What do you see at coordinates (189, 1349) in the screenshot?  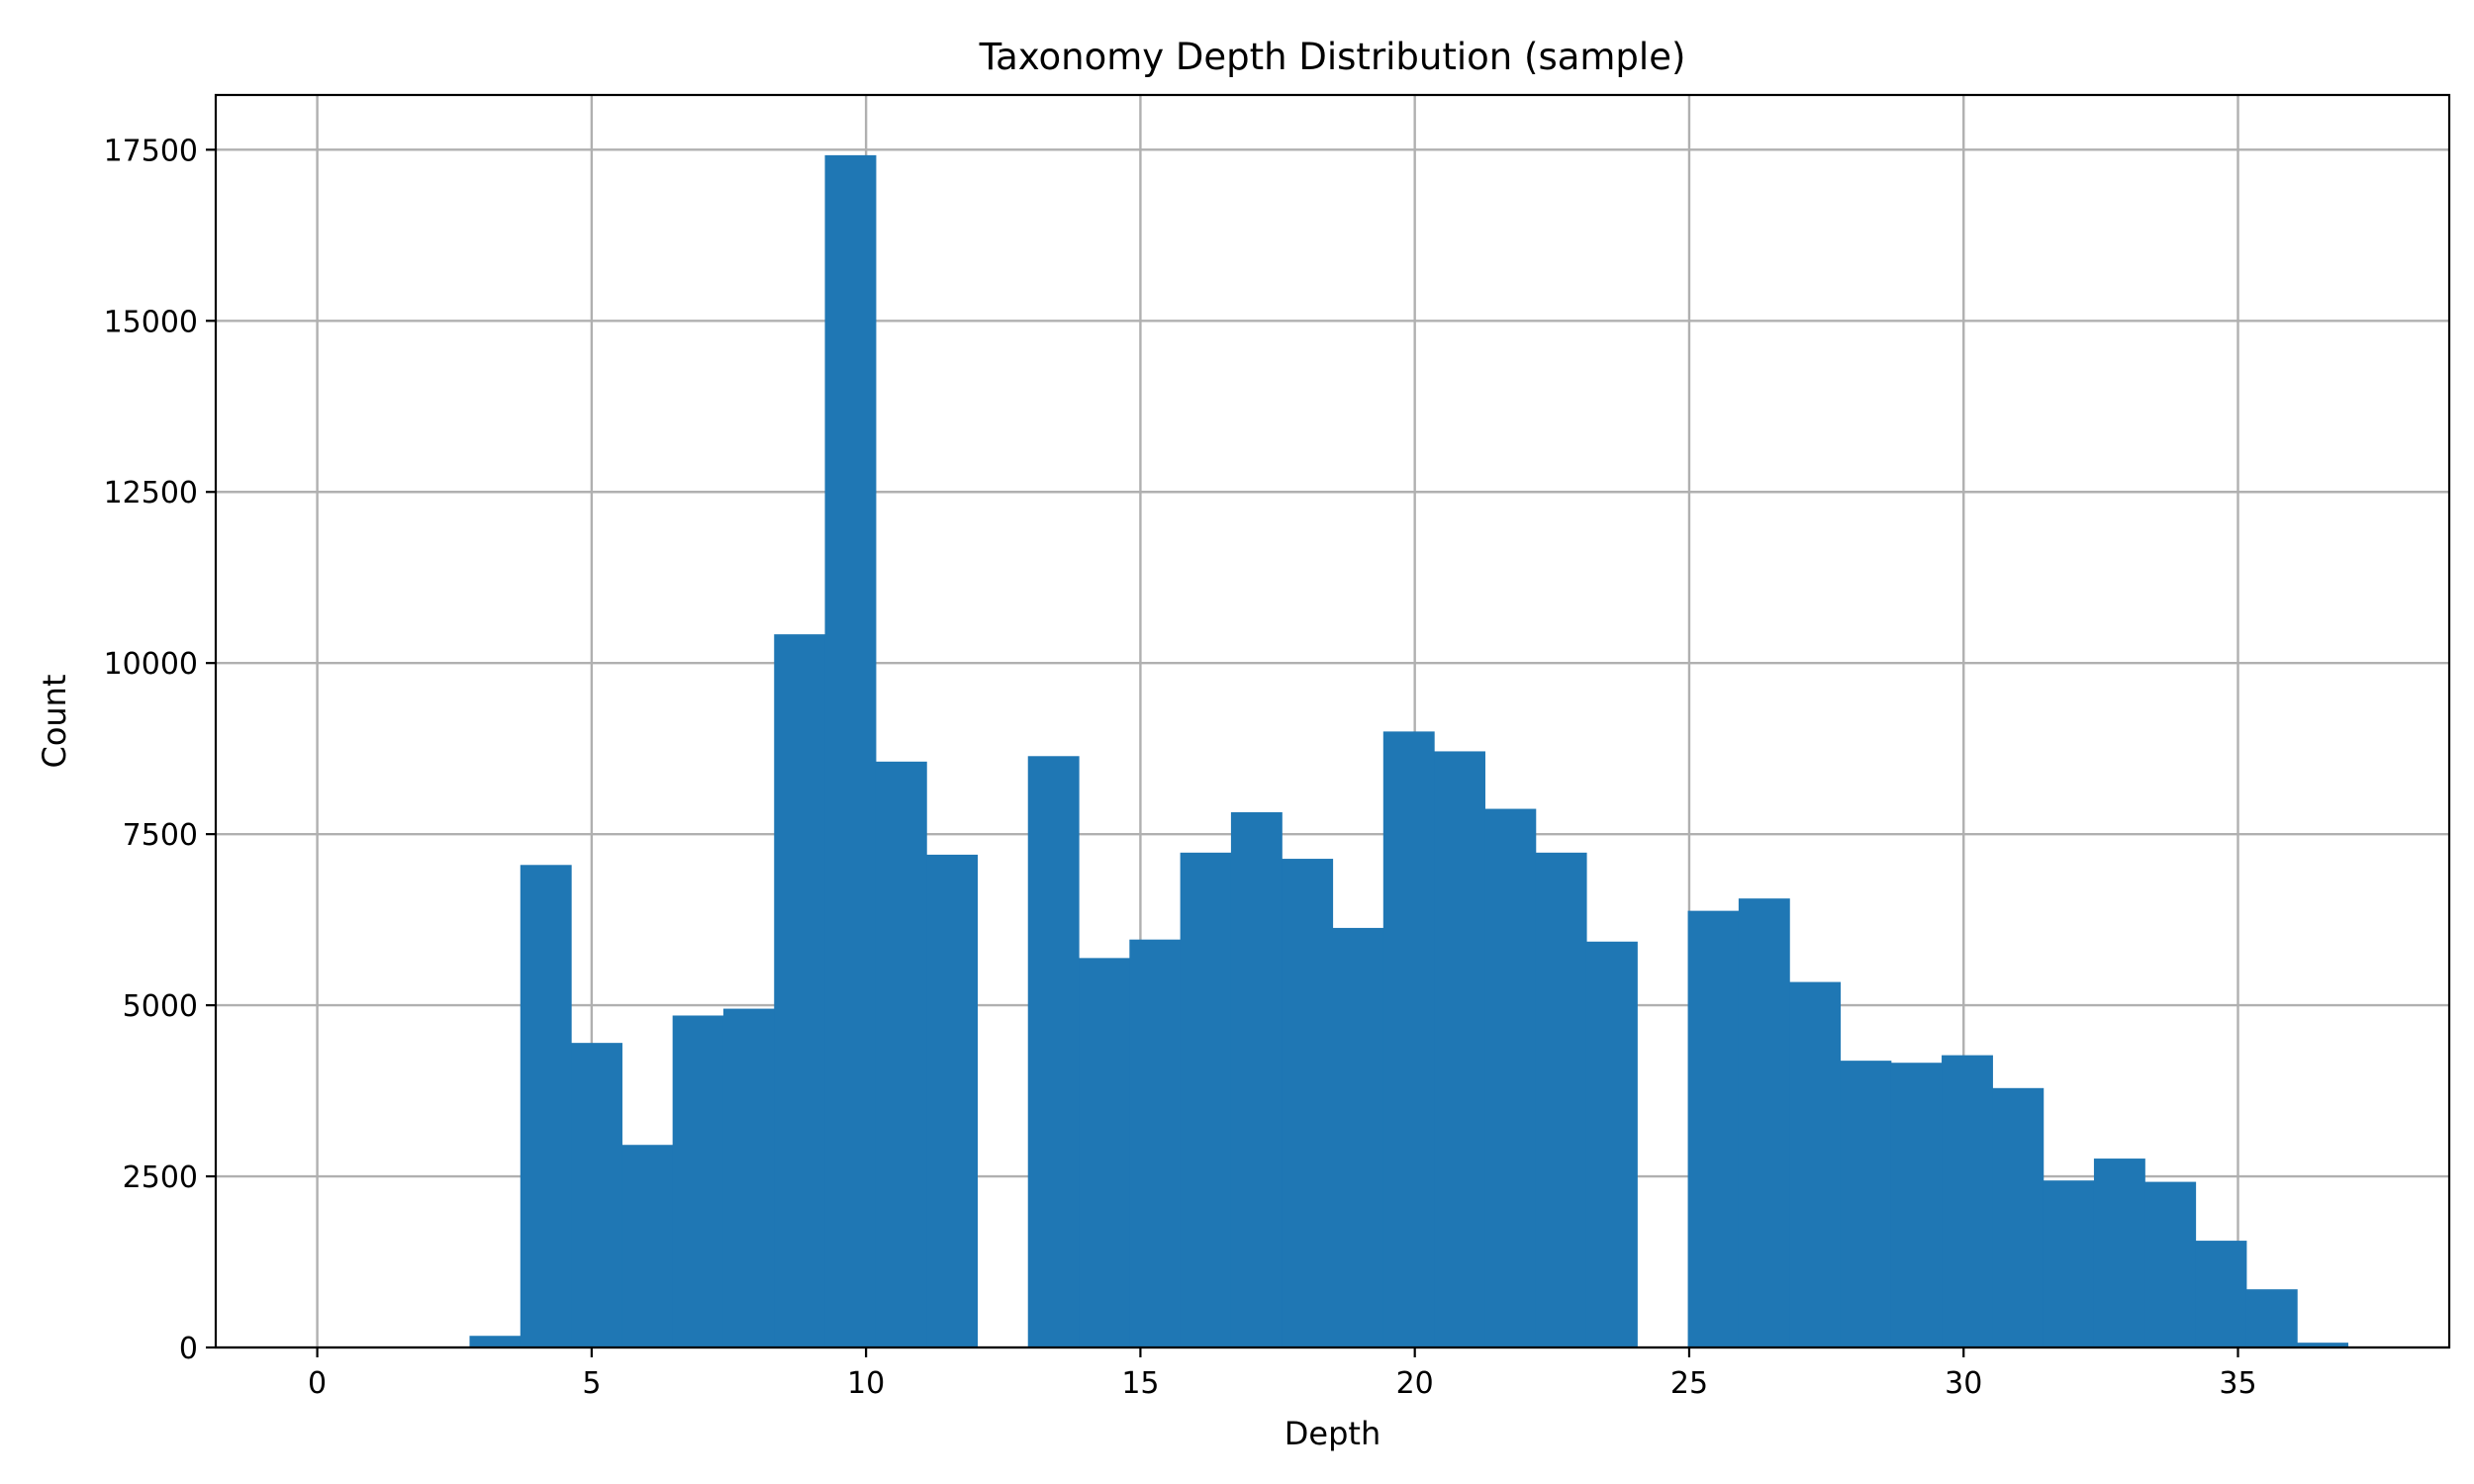 I see `y-tick-label: 0` at bounding box center [189, 1349].